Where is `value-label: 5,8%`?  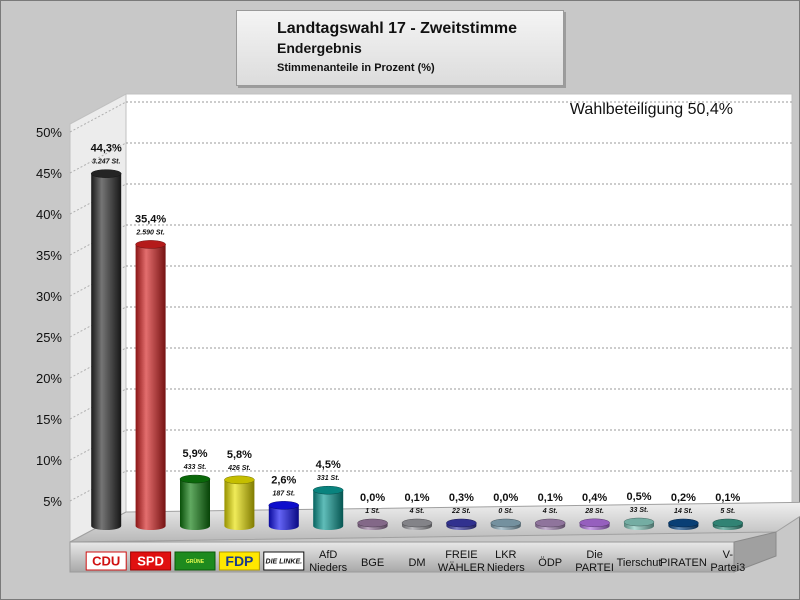 value-label: 5,8% is located at coordinates (239, 455).